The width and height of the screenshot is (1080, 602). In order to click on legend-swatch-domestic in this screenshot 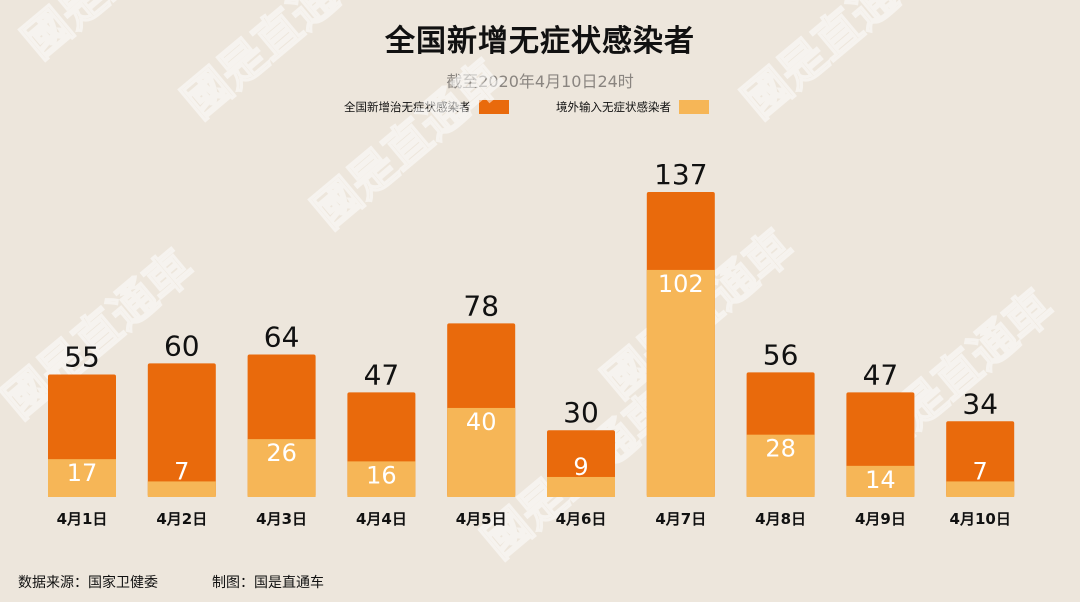, I will do `click(493, 107)`.